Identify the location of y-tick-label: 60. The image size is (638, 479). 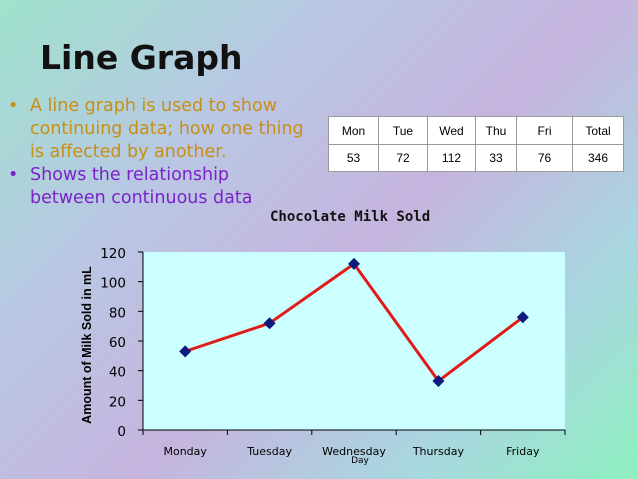
(117, 343).